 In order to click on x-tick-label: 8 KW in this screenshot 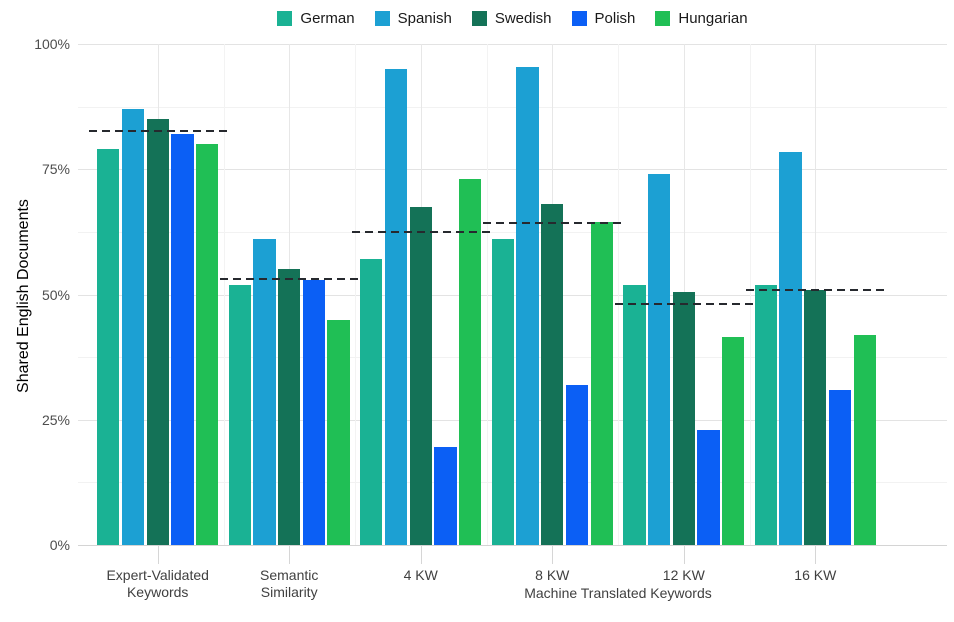, I will do `click(552, 575)`.